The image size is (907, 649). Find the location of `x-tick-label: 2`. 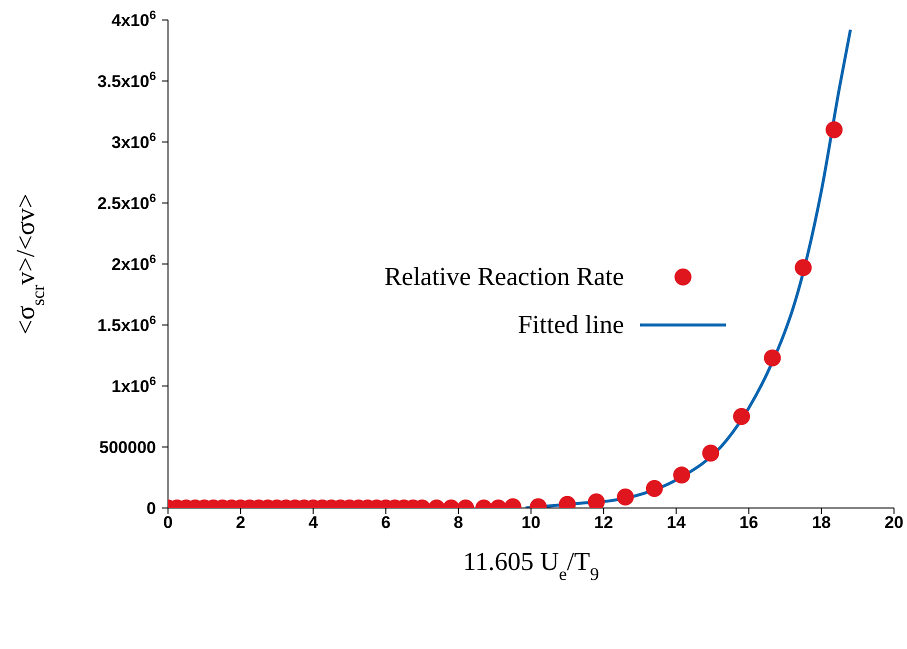

x-tick-label: 2 is located at coordinates (241, 522).